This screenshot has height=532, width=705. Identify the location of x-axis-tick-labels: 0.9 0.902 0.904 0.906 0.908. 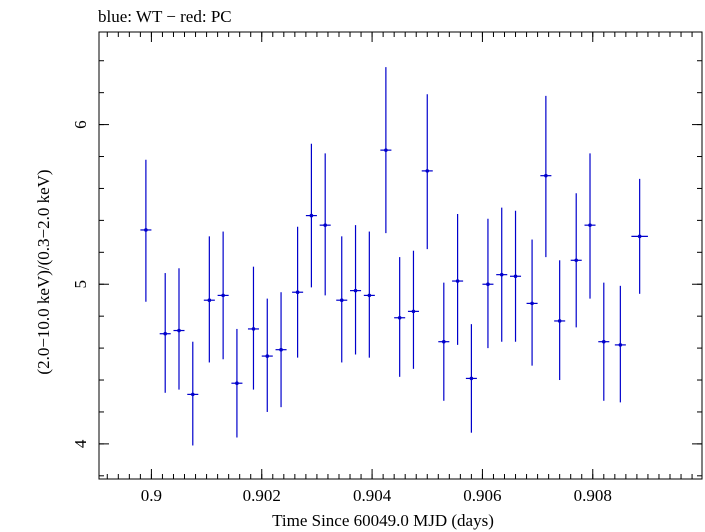
(376, 495).